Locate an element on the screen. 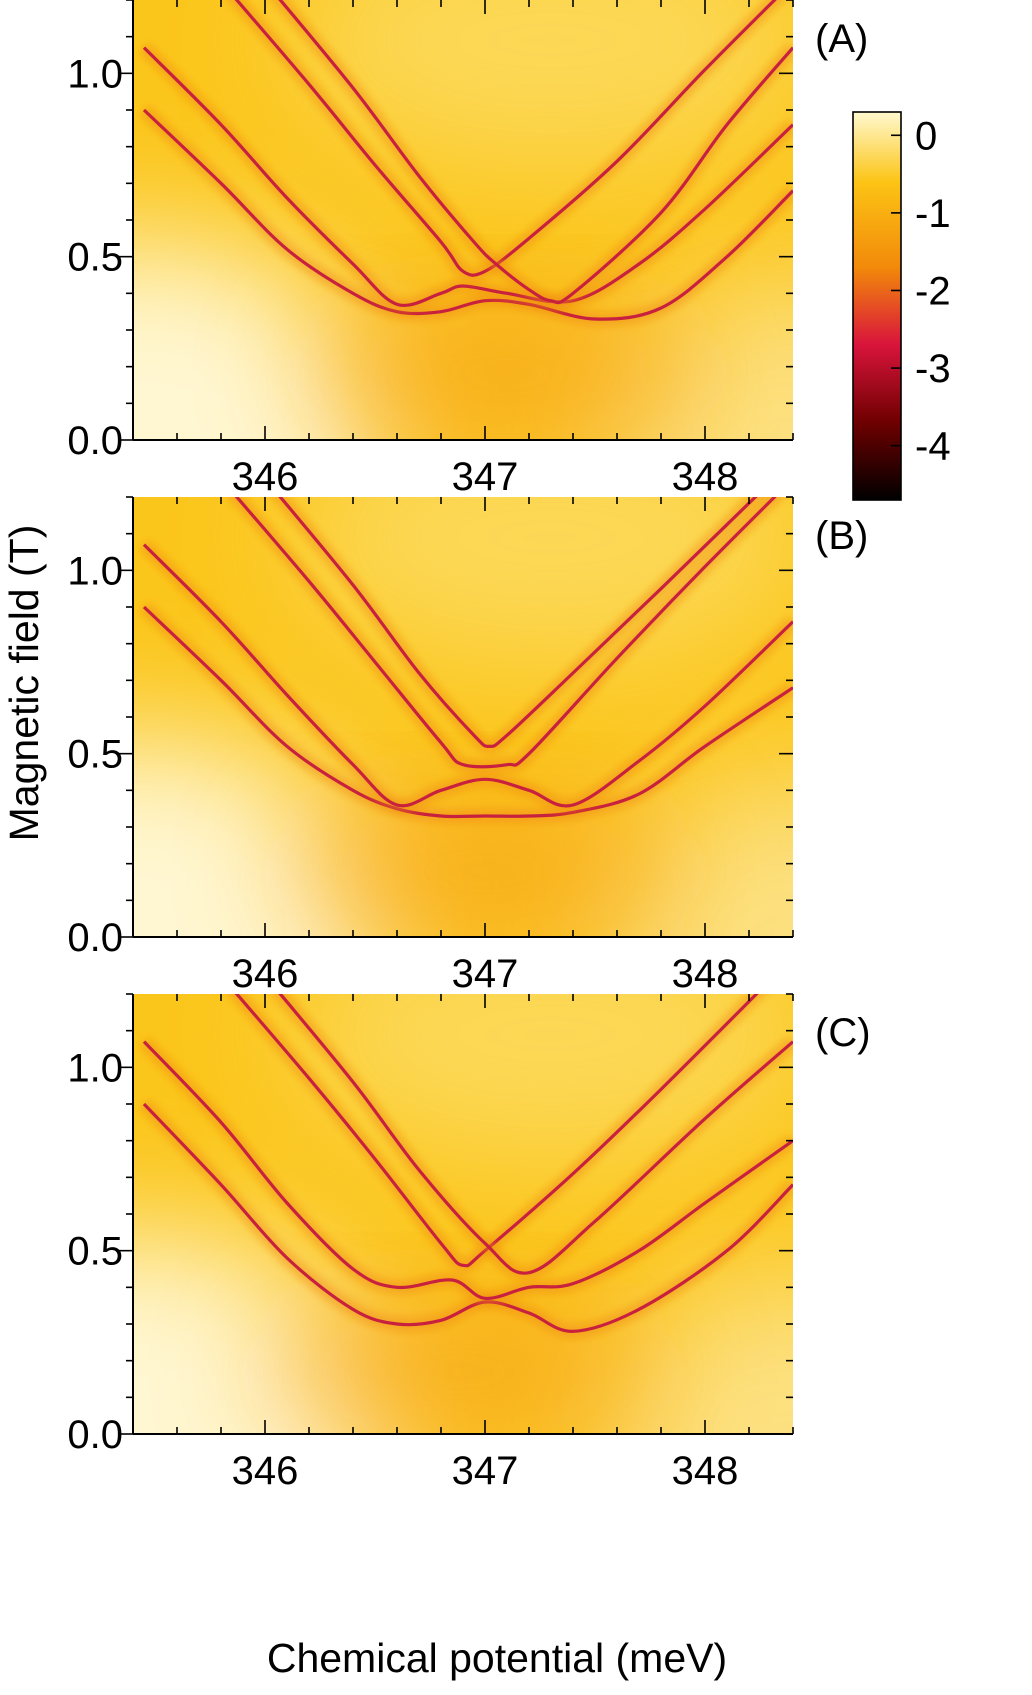 Image resolution: width=1032 pixels, height=1695 pixels. x-axis-label: Chemical potential (meV) is located at coordinates (497, 1658).